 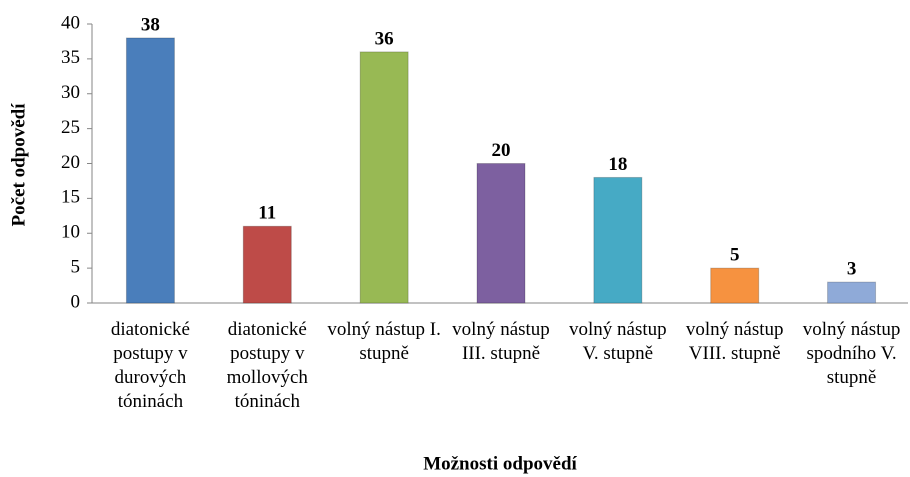 I want to click on y-tick-label: 30, so click(x=70, y=92).